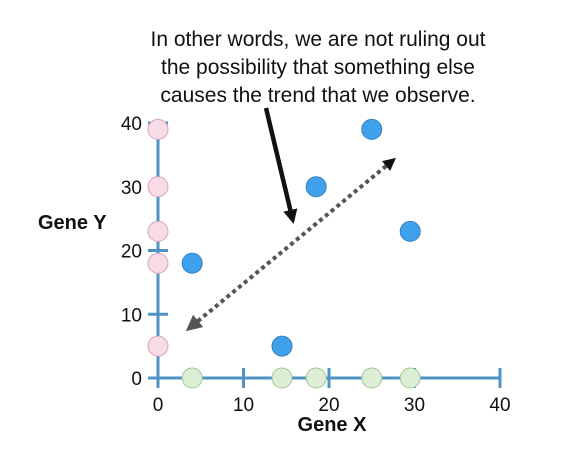  I want to click on x-tick-label: 20, so click(328, 405).